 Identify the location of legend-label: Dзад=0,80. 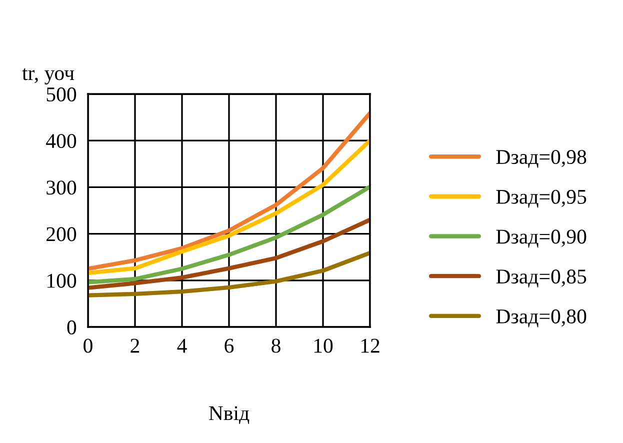
(541, 318).